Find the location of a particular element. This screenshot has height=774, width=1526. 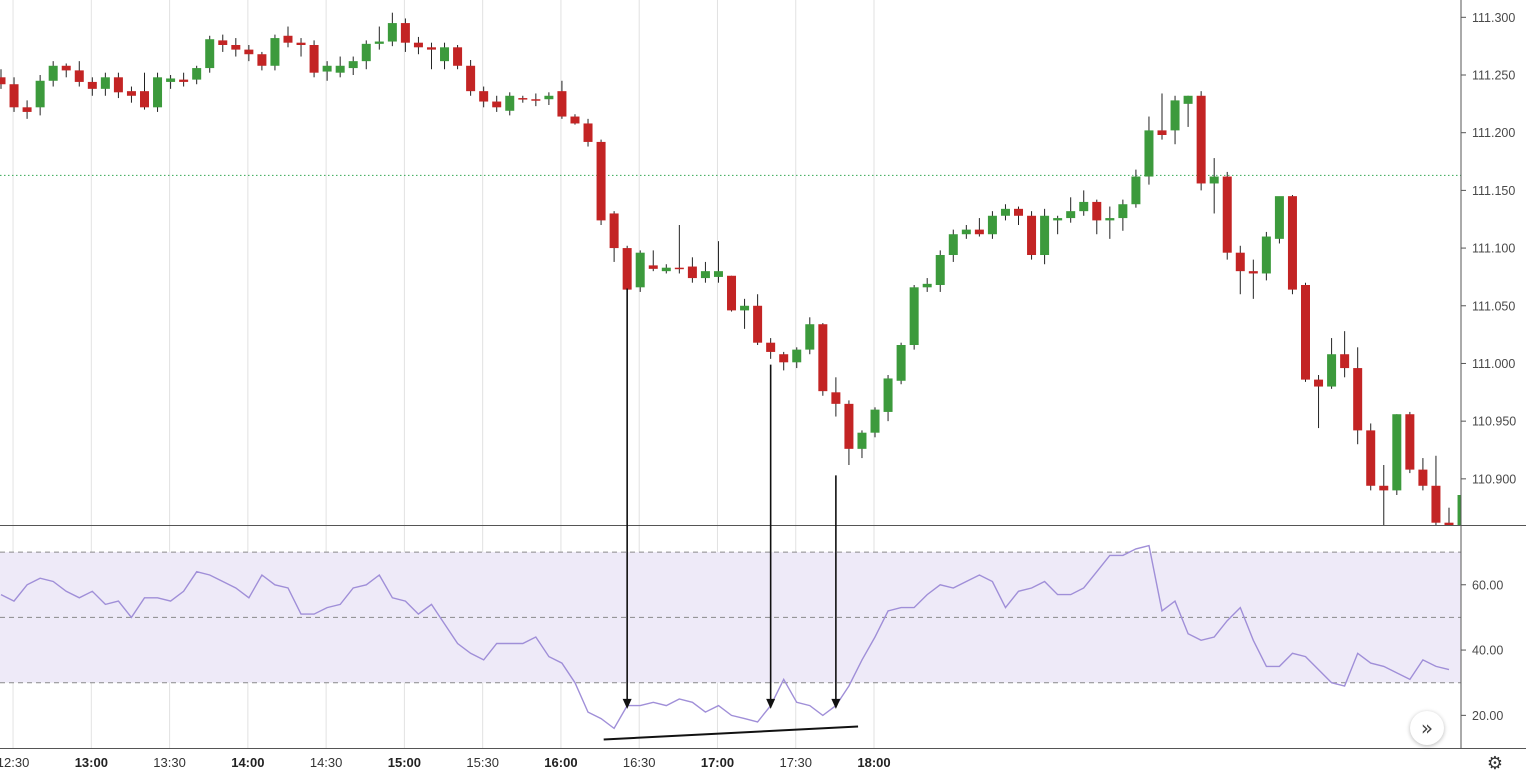

time-axis-label: 13:00 is located at coordinates (91, 762).